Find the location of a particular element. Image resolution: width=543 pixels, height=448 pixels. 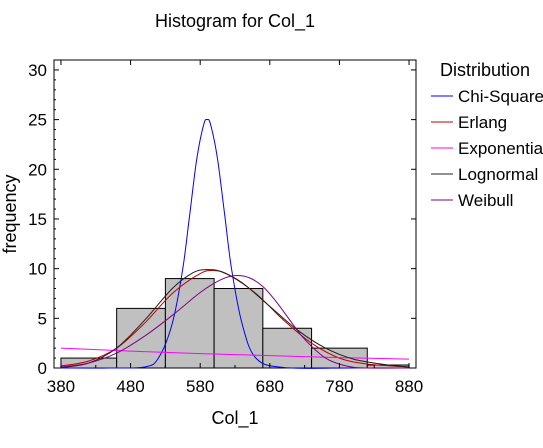

y-tick-label: 30 is located at coordinates (37, 70).